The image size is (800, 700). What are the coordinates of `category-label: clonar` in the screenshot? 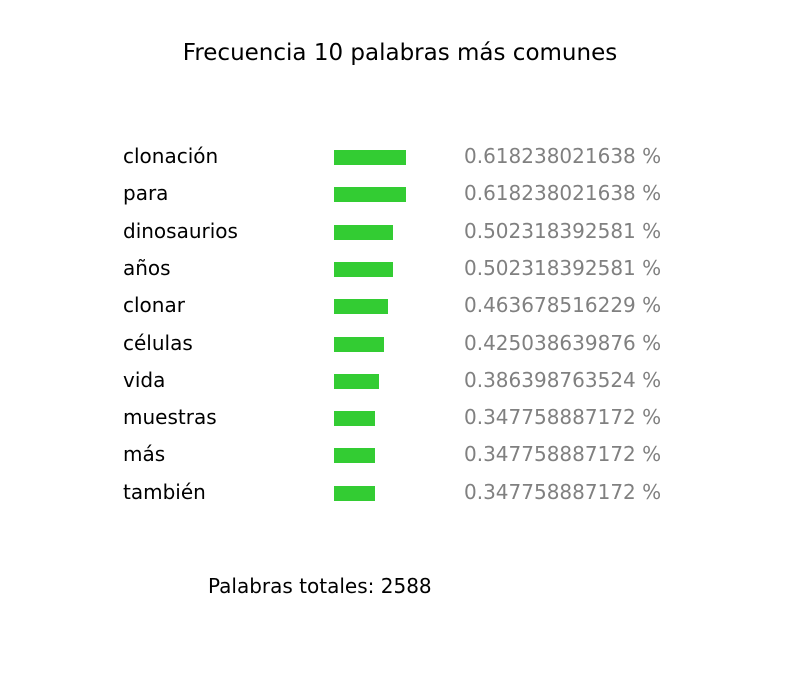 It's located at (154, 305).